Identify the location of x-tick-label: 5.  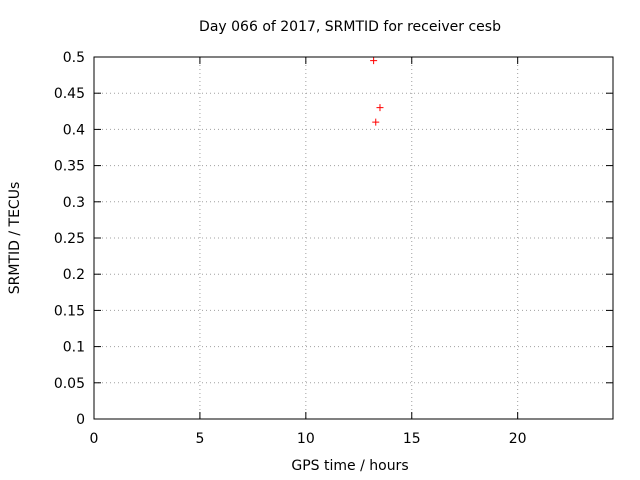
(199, 439).